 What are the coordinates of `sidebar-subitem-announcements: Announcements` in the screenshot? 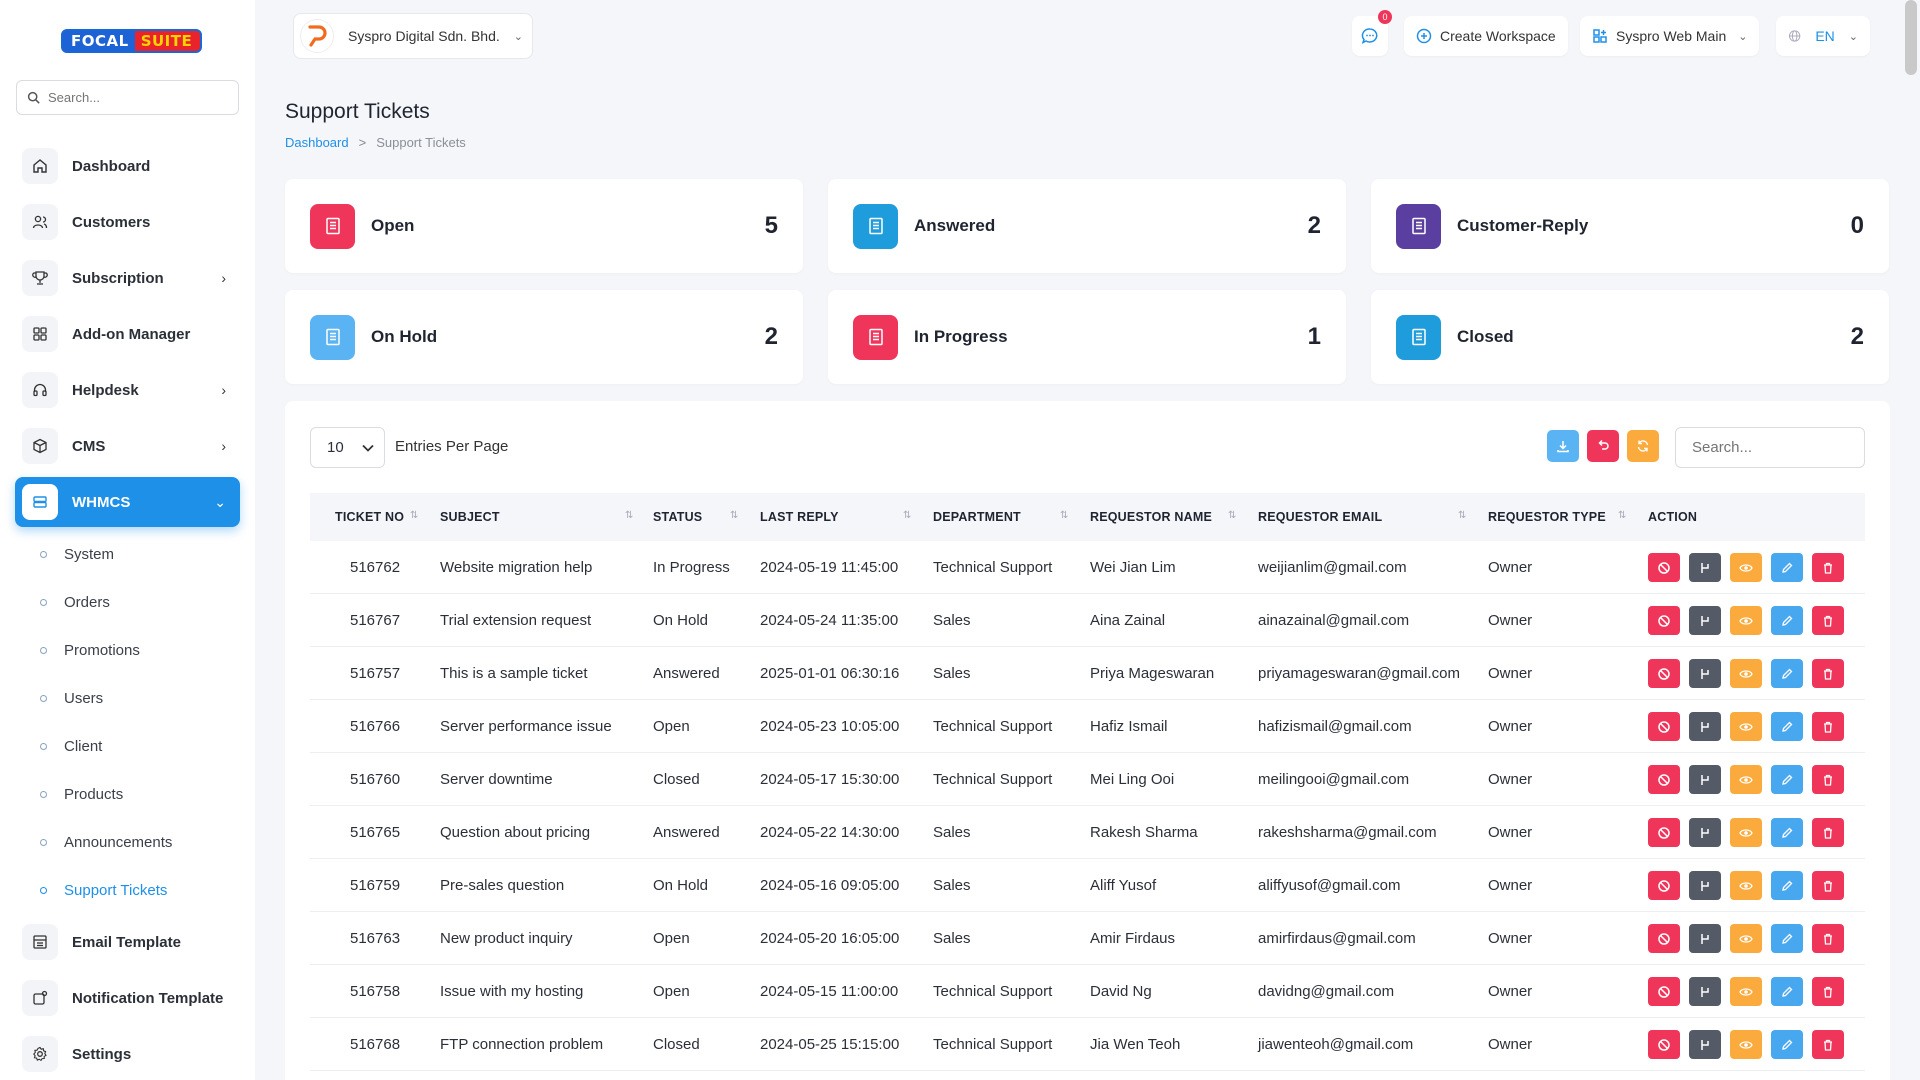 It's located at (106, 842).